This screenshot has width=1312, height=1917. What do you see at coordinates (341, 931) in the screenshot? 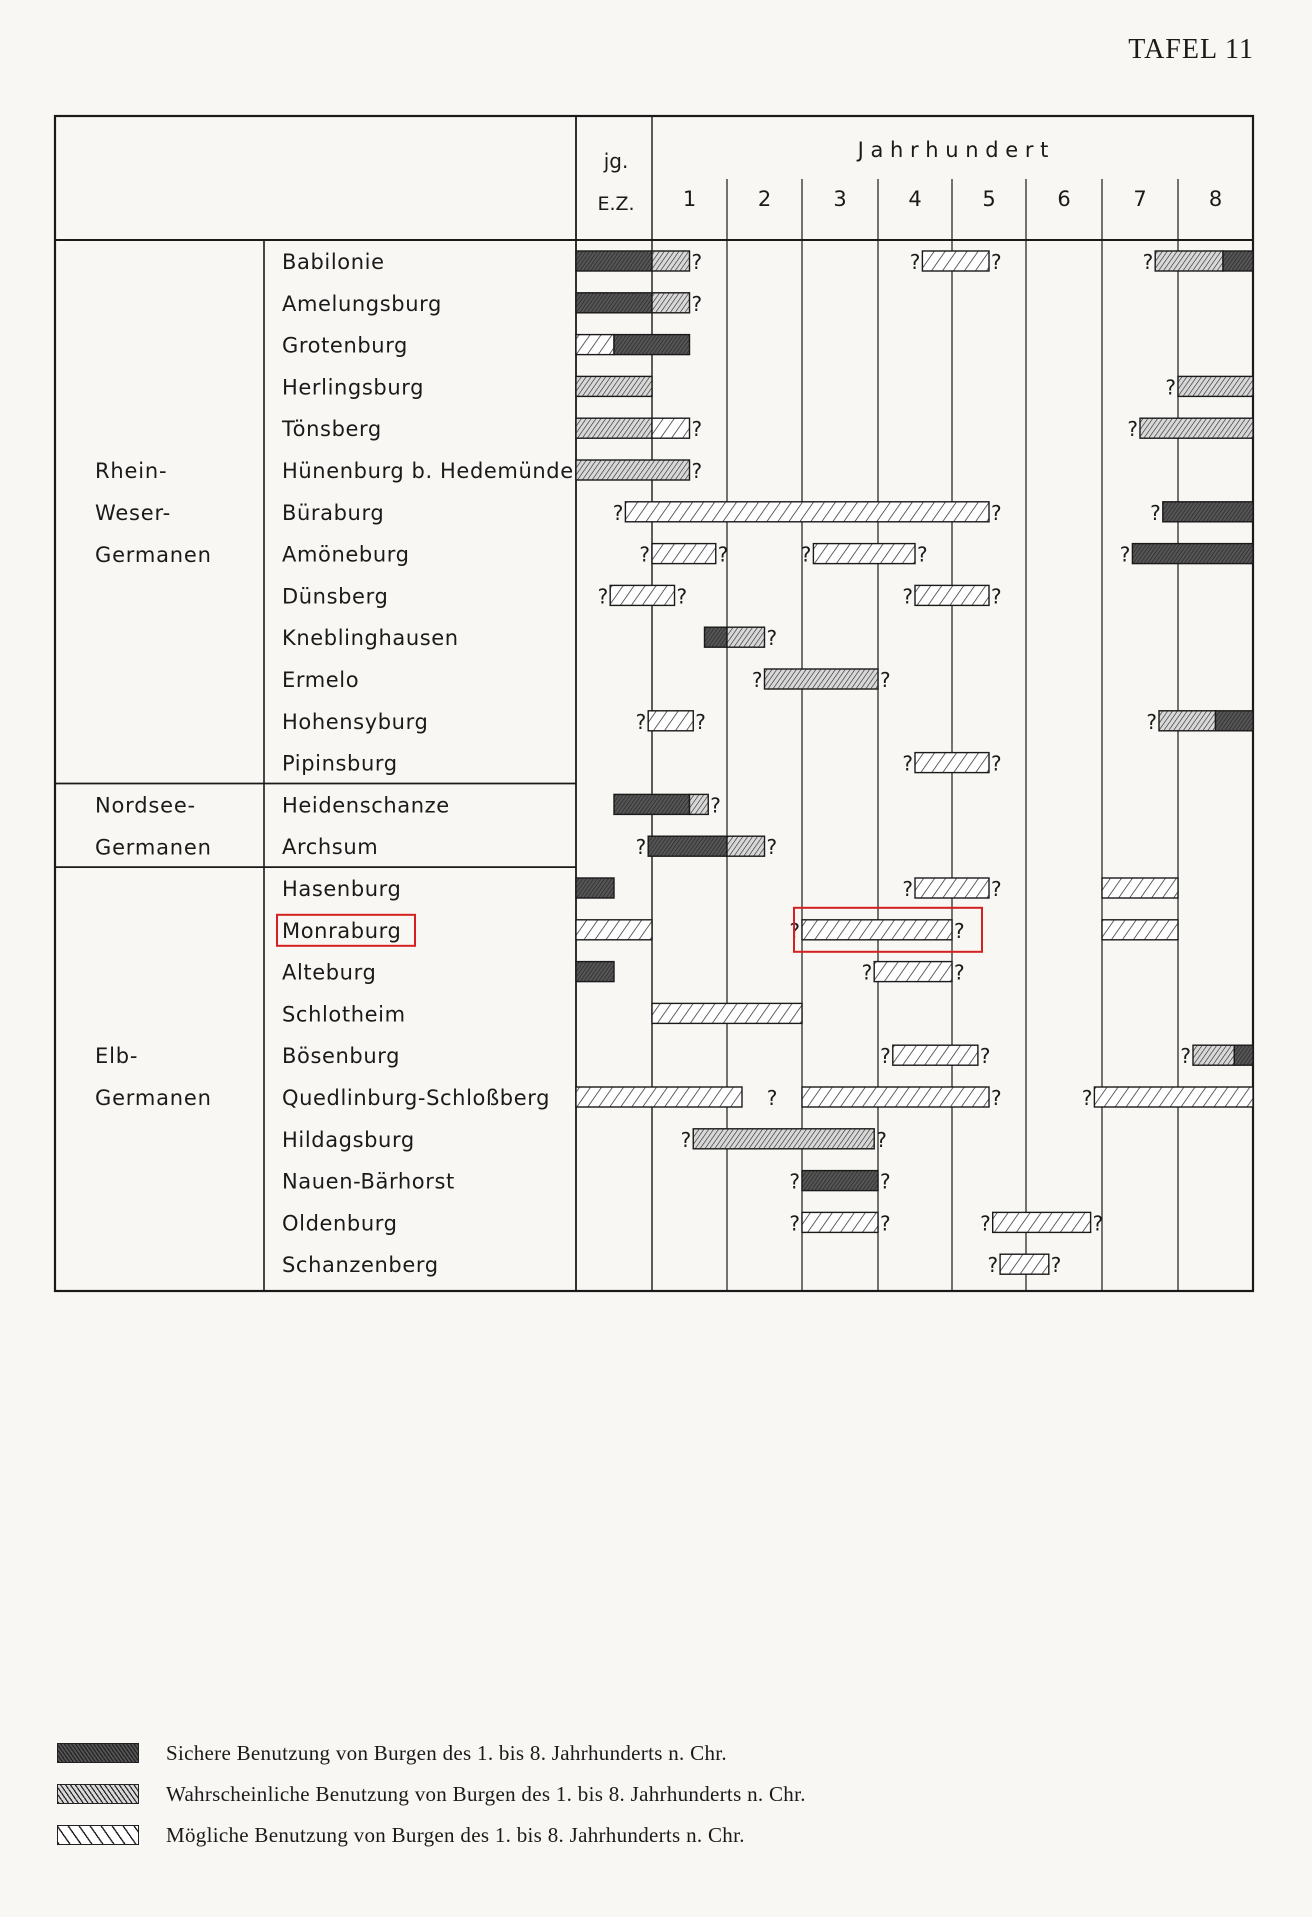
I see `row-name: Monraburg` at bounding box center [341, 931].